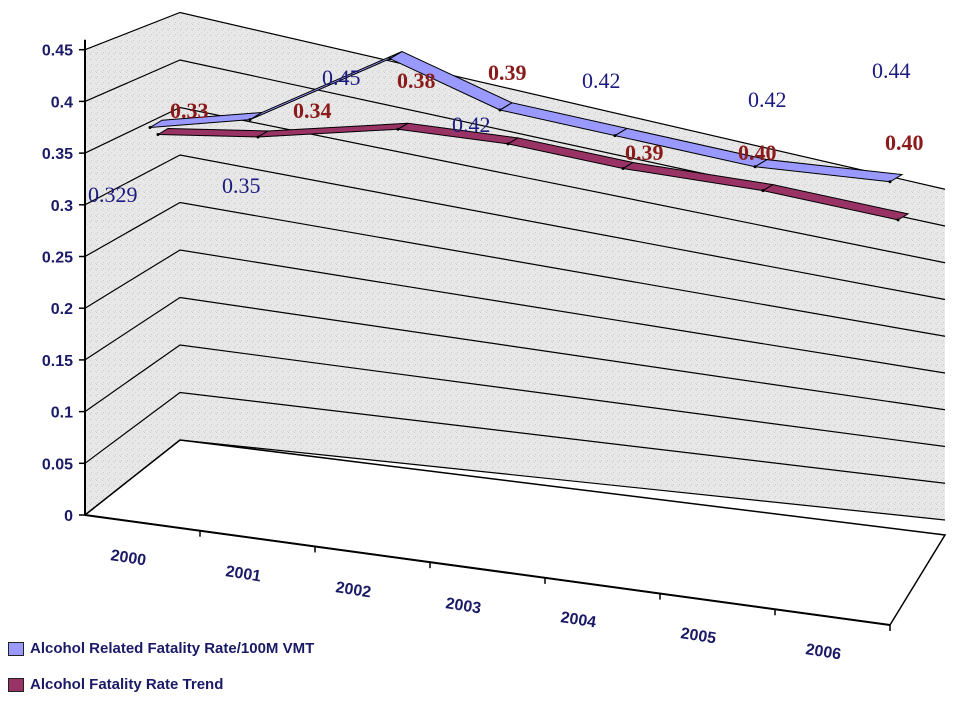 The width and height of the screenshot is (957, 702). Describe the element at coordinates (341, 77) in the screenshot. I see `data-label-actual: 0.45` at that location.